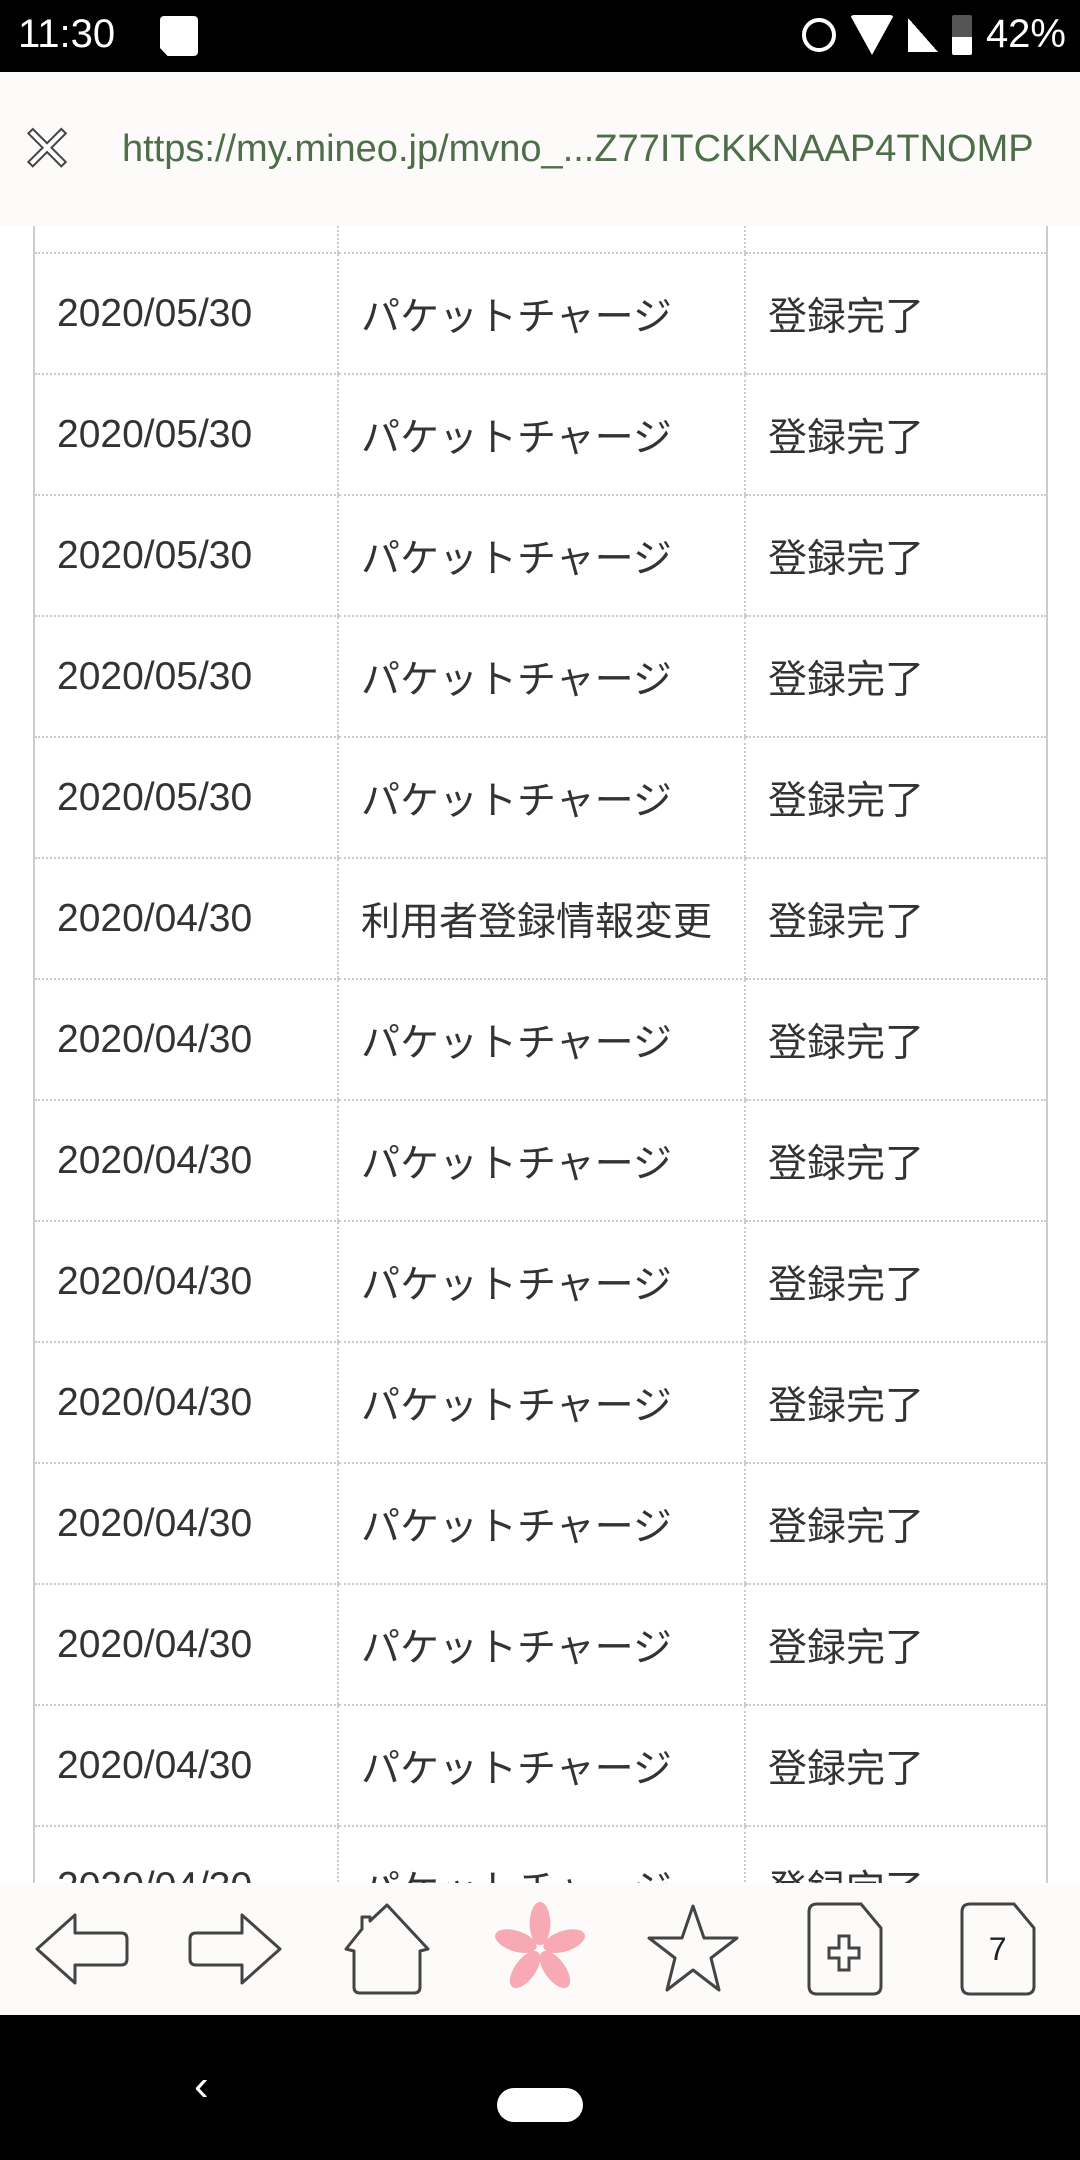 Image resolution: width=1080 pixels, height=2160 pixels. I want to click on battery-icon, so click(961, 34).